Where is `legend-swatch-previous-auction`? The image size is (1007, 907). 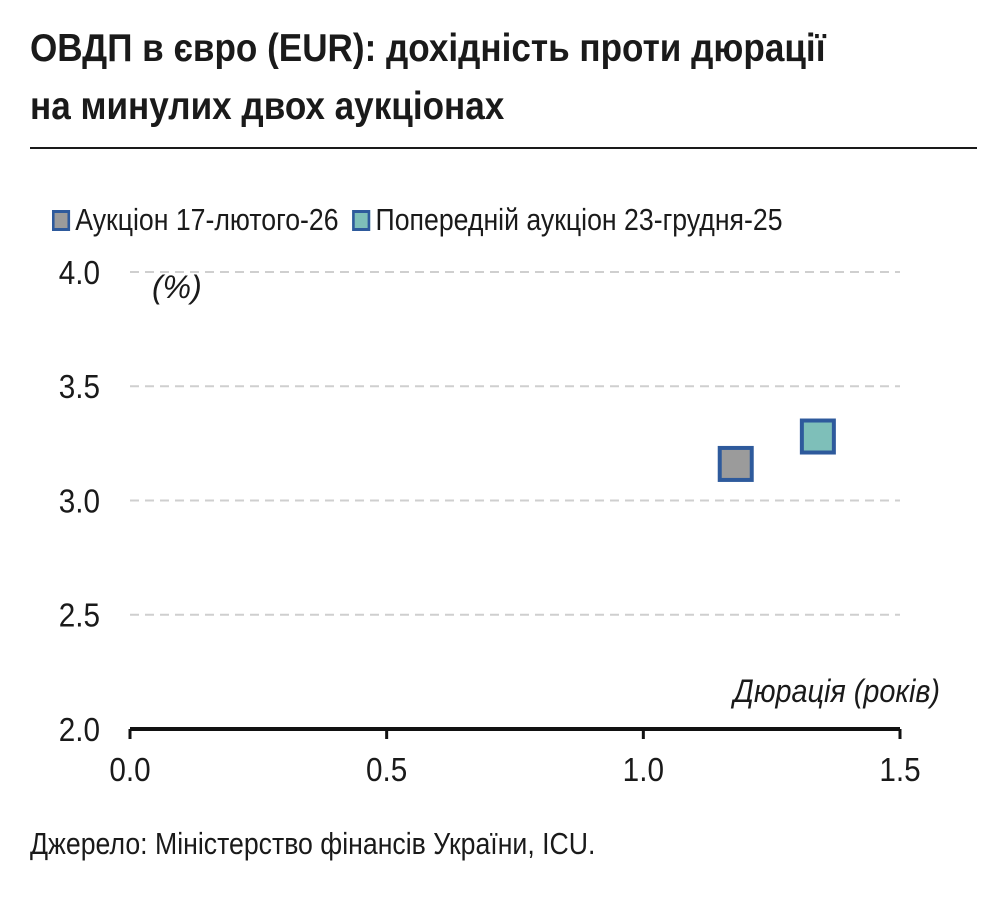 legend-swatch-previous-auction is located at coordinates (361, 220).